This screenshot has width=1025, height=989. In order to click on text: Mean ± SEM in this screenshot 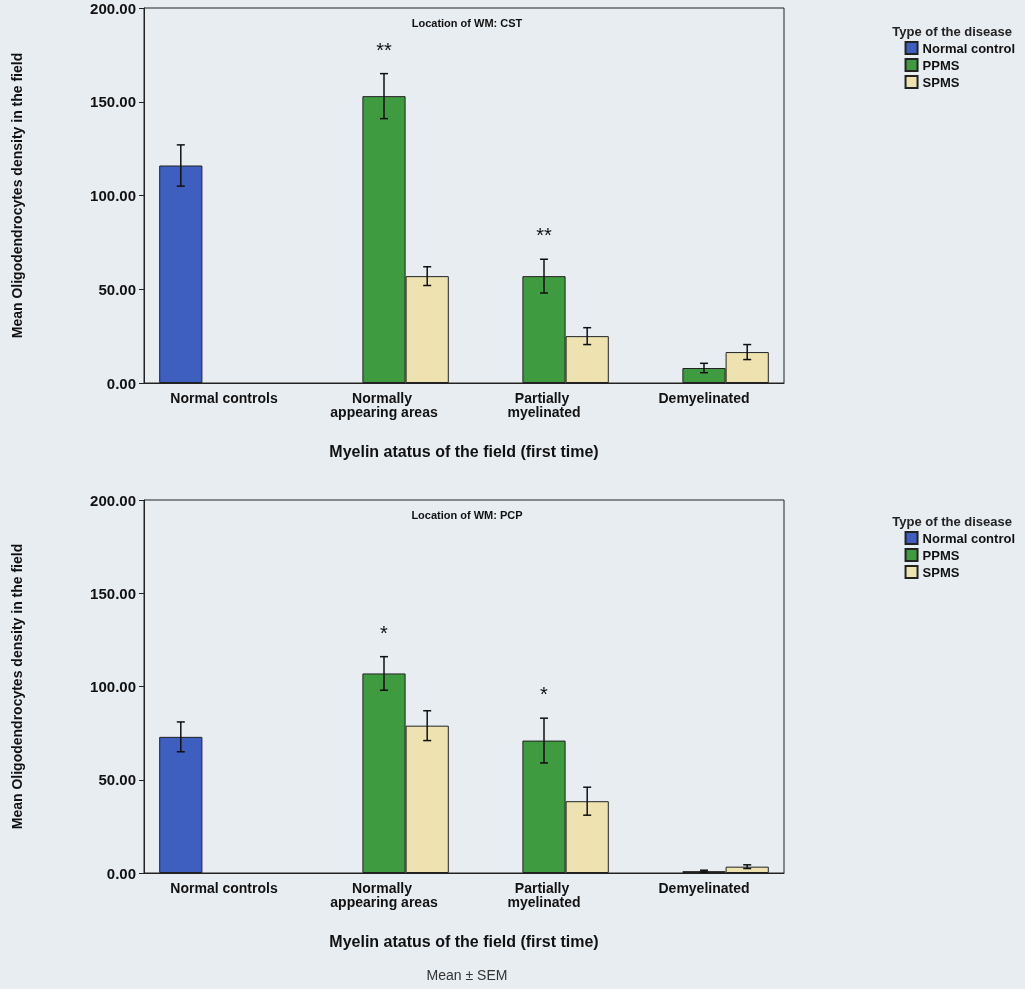, I will do `click(467, 975)`.